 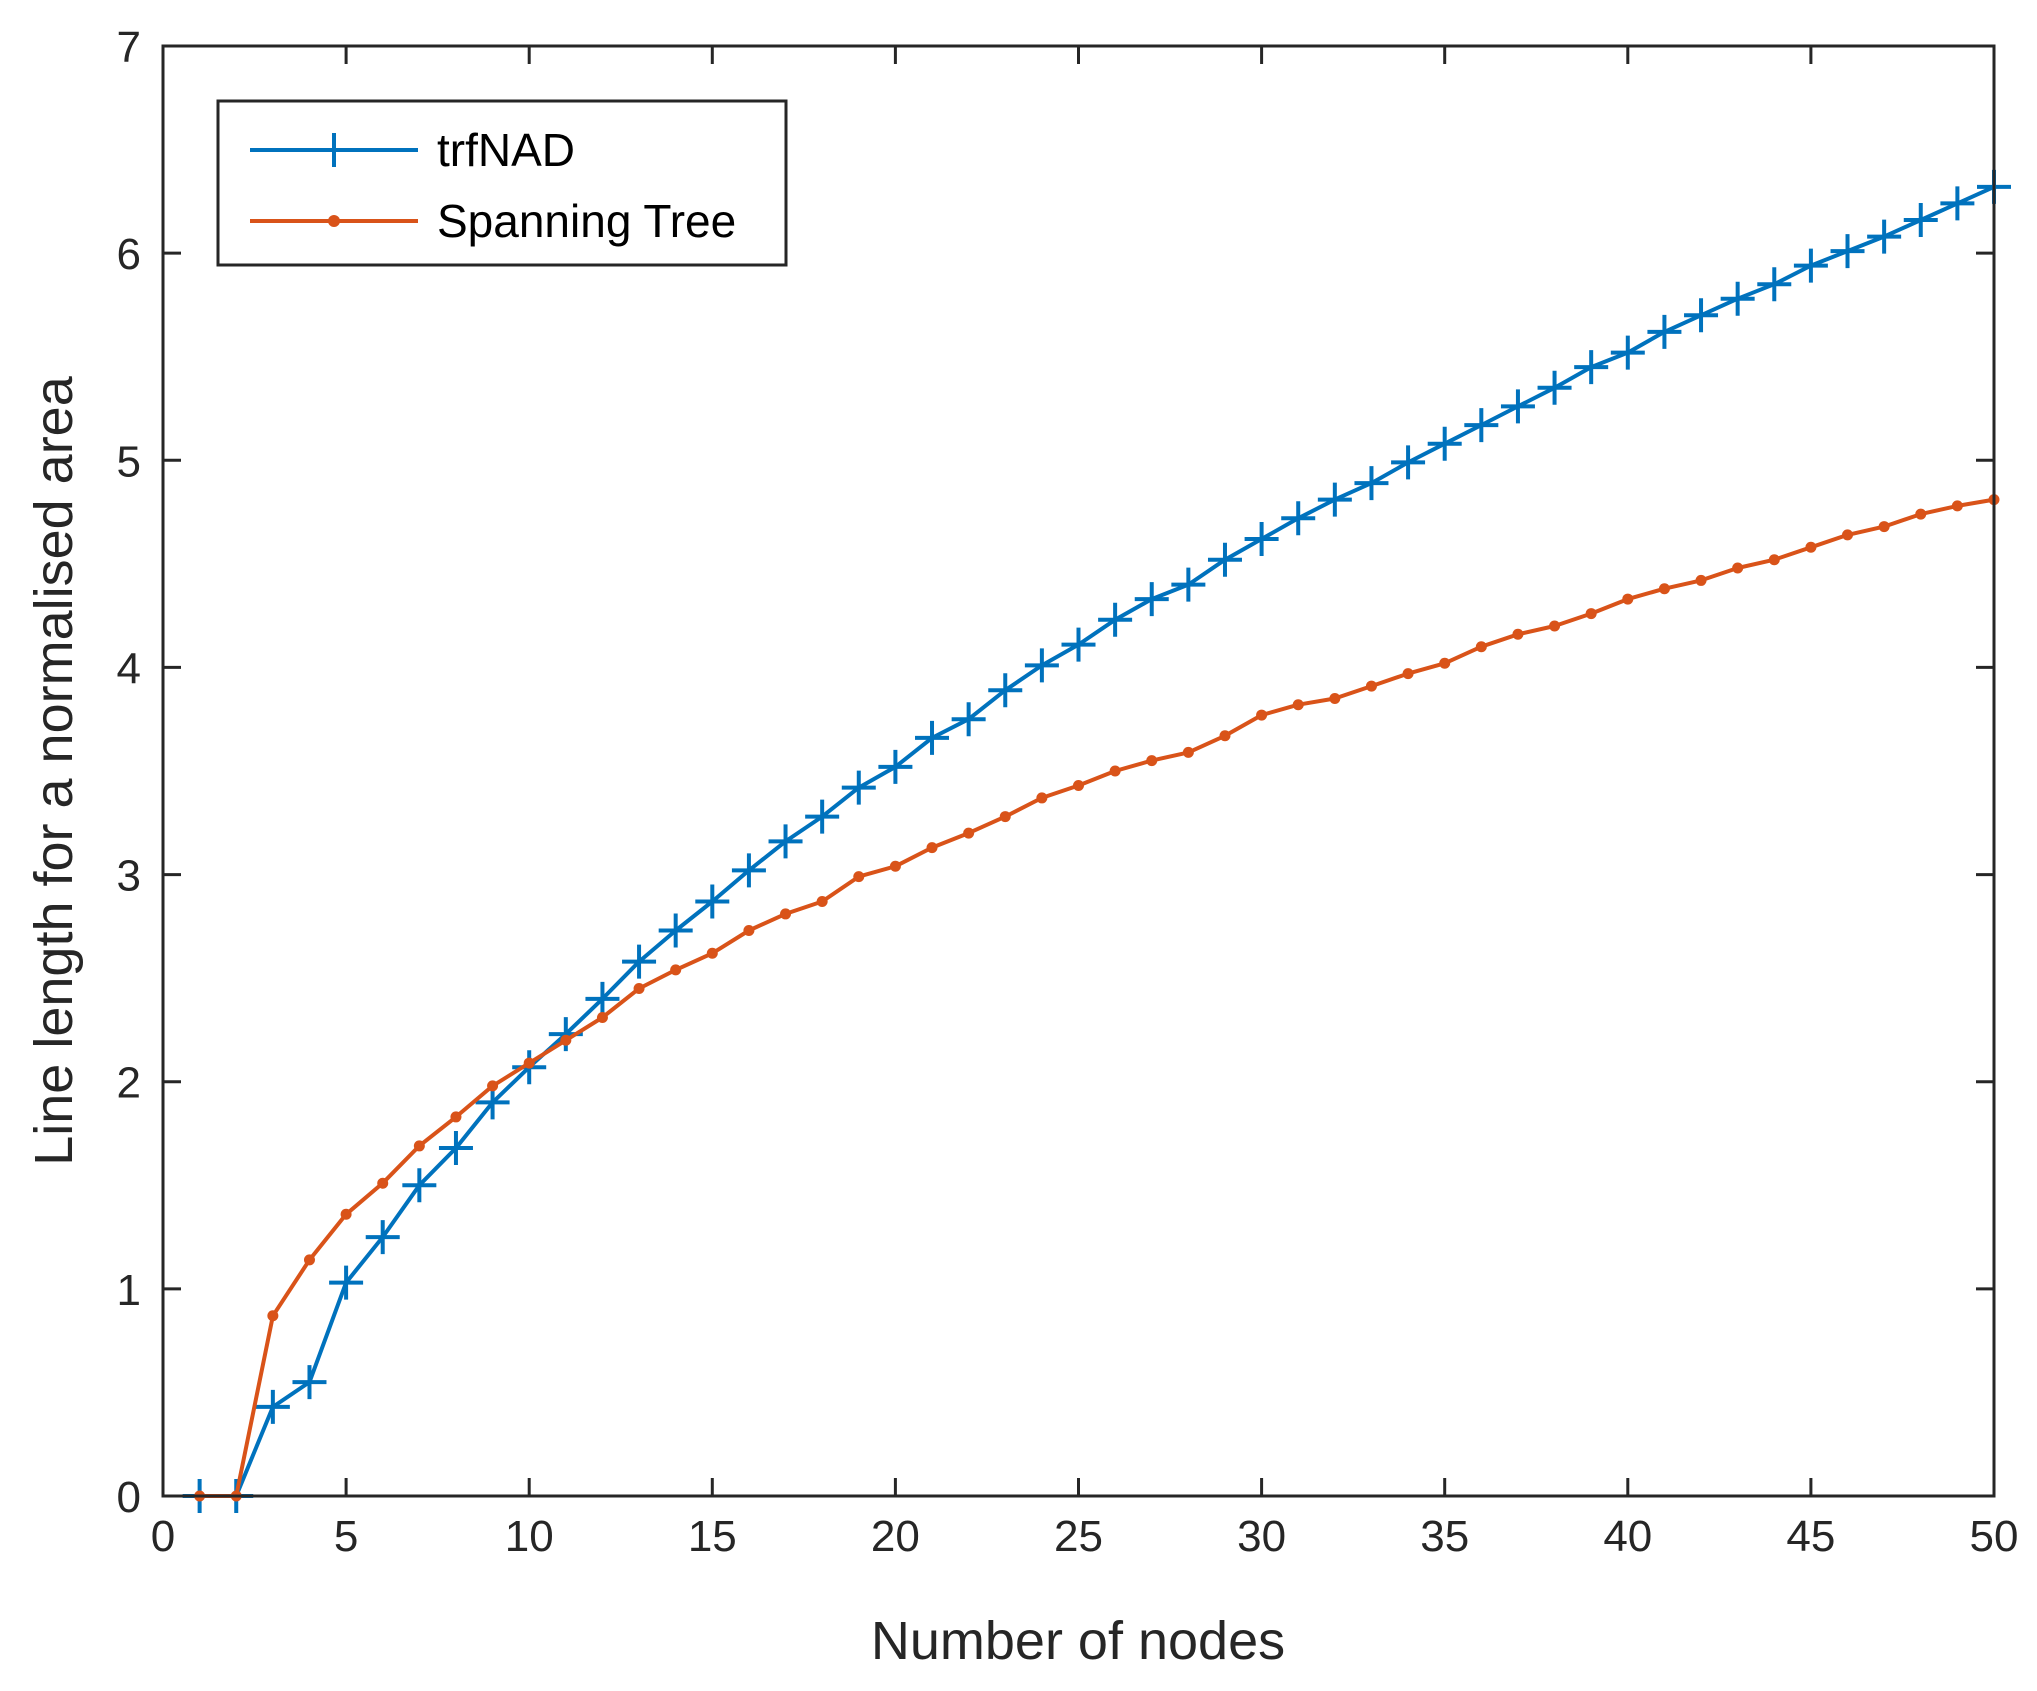 What do you see at coordinates (129, 47) in the screenshot?
I see `y-tick-label: 7` at bounding box center [129, 47].